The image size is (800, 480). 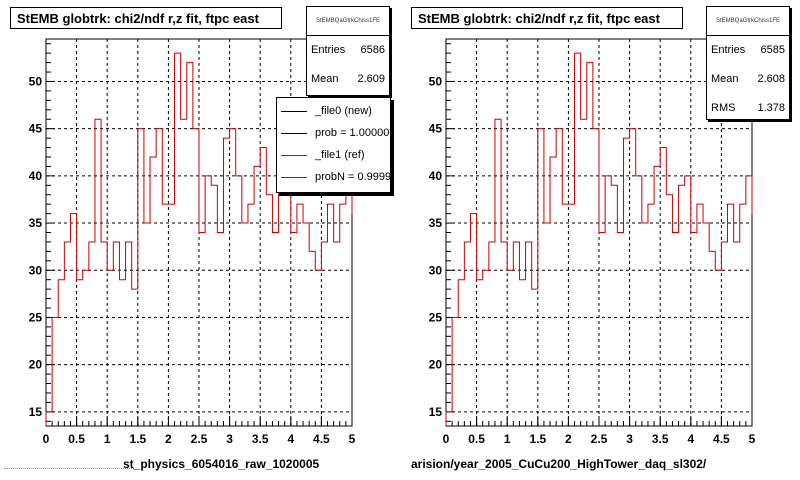 What do you see at coordinates (36, 129) in the screenshot?
I see `left-y-tick-label: 45` at bounding box center [36, 129].